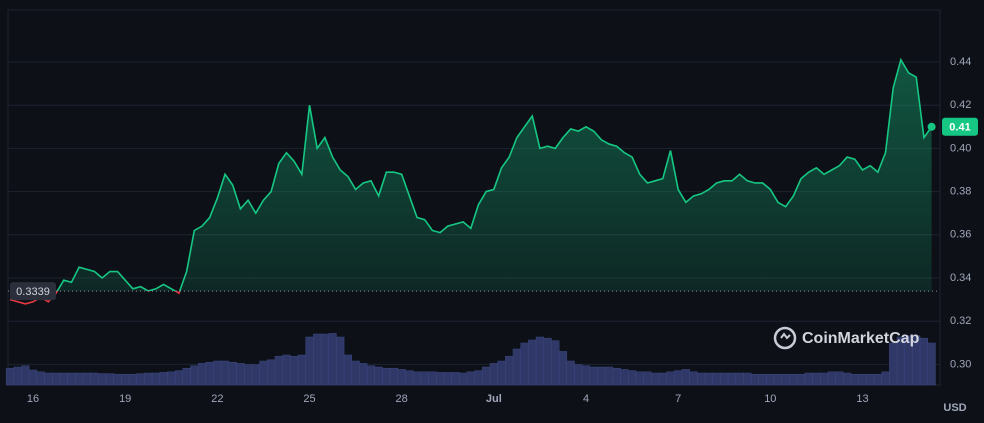 This screenshot has height=423, width=984. Describe the element at coordinates (402, 399) in the screenshot. I see `x-tick-label: 28` at that location.